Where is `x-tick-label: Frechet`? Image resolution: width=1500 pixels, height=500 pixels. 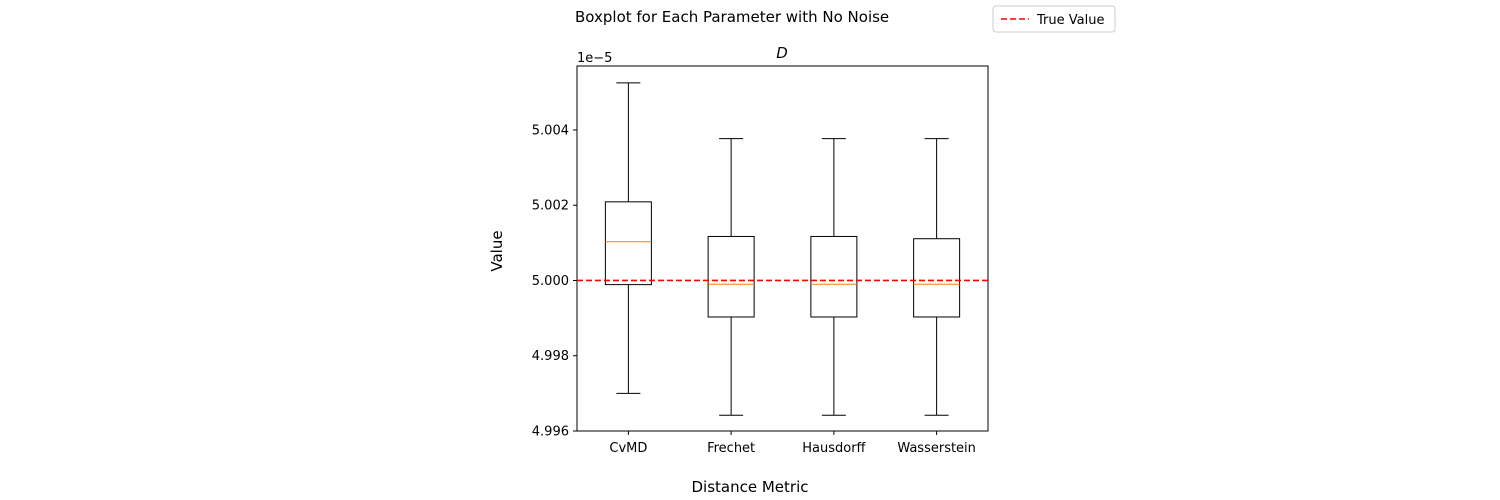
x-tick-label: Frechet is located at coordinates (731, 448).